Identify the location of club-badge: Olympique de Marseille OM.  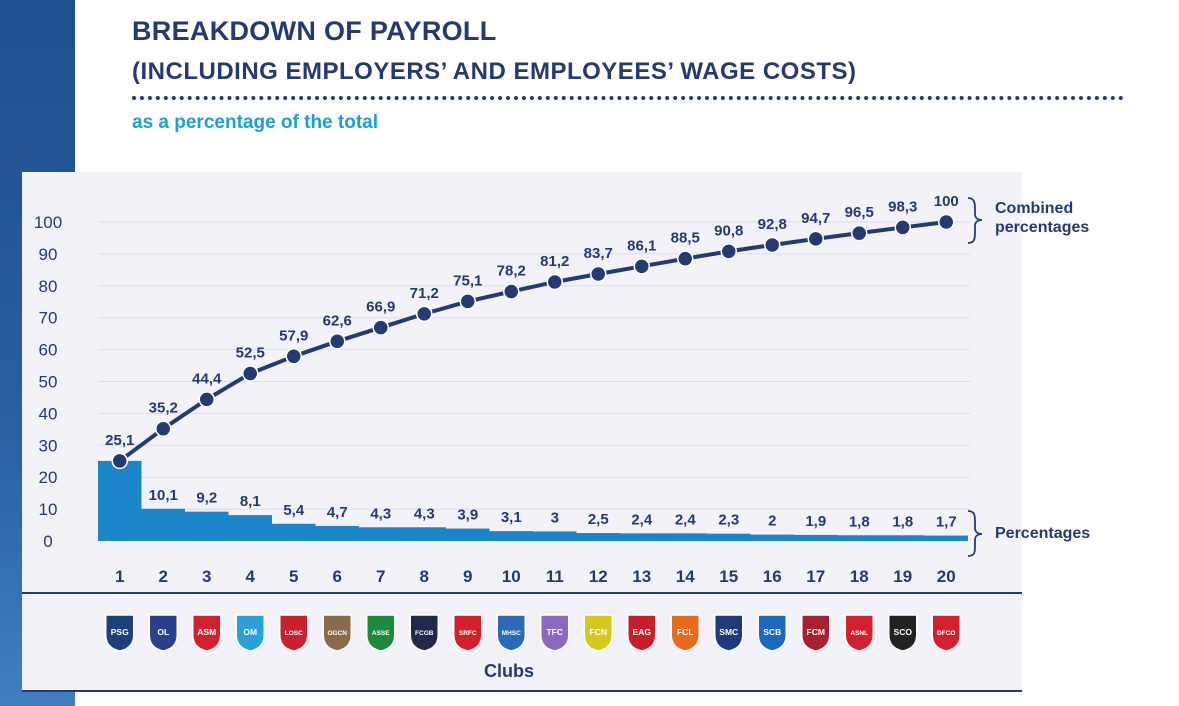
(250, 633).